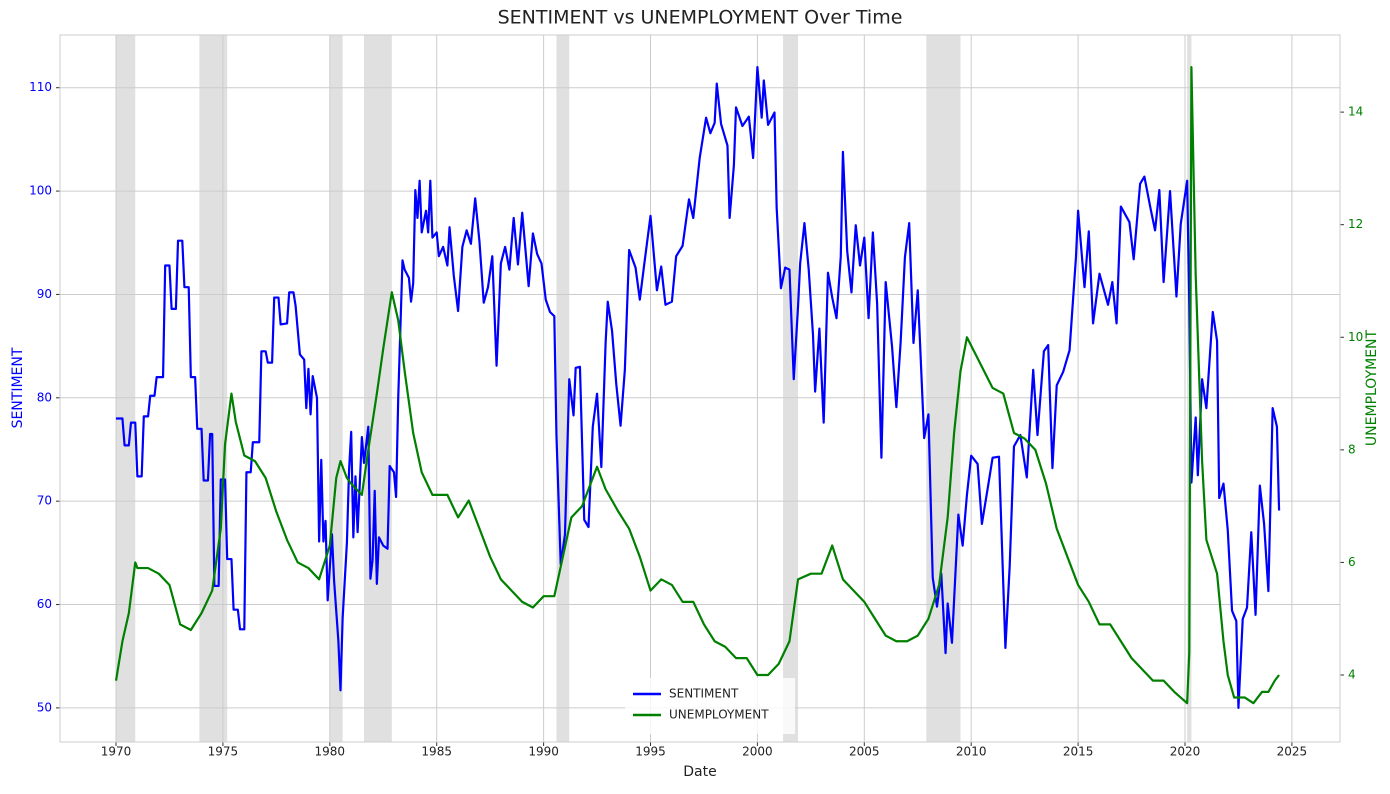 The image size is (1390, 794). What do you see at coordinates (44, 604) in the screenshot?
I see `y-tick-label: 60` at bounding box center [44, 604].